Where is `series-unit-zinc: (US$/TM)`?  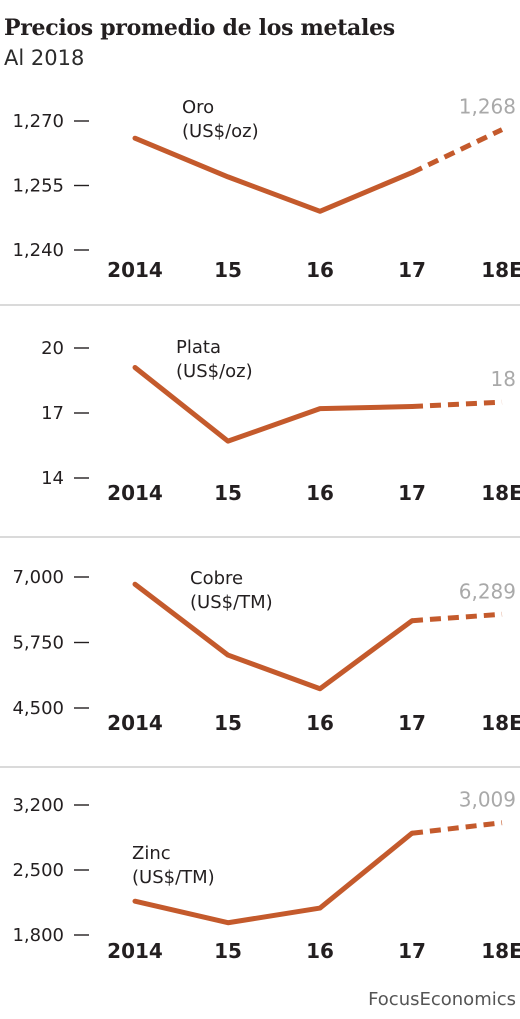
series-unit-zinc: (US$/TM) is located at coordinates (173, 877).